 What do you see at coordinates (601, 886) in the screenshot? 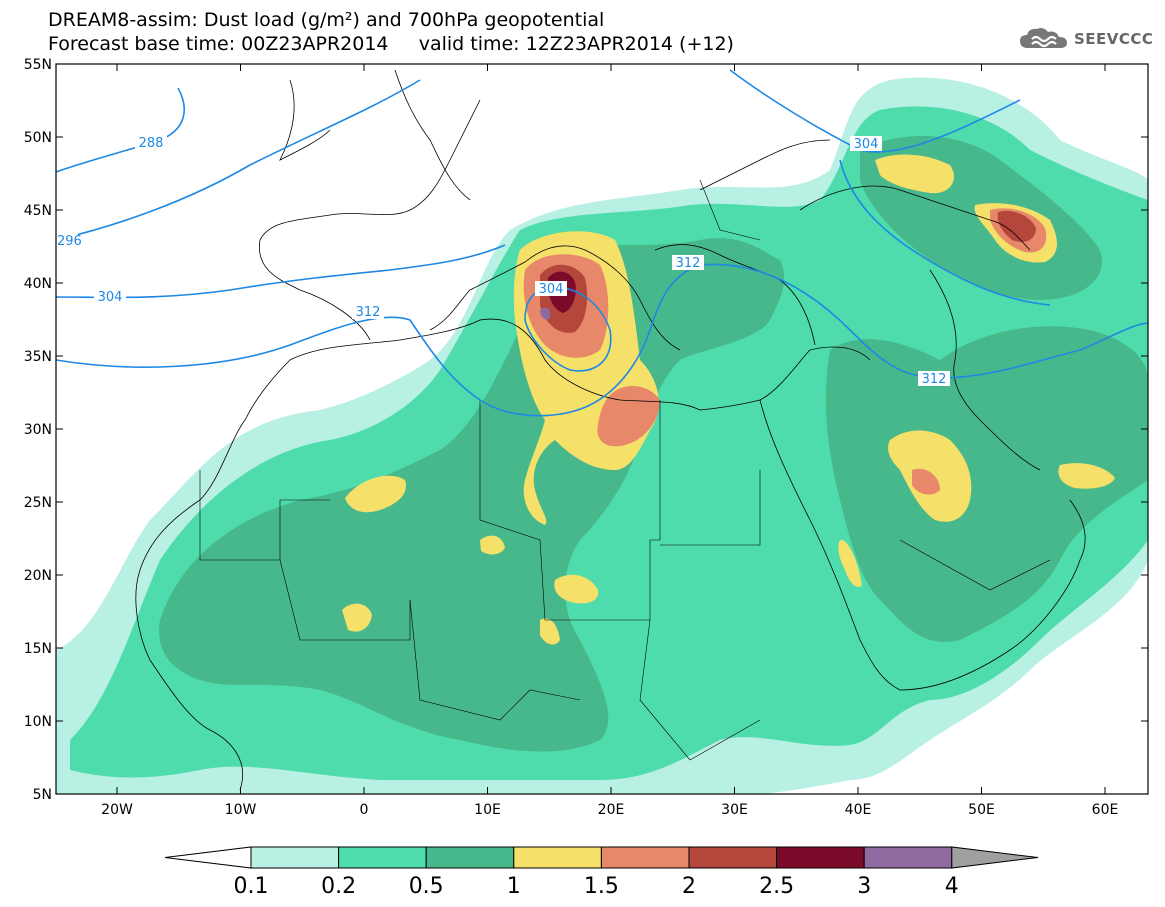
I see `colorbar-label: 1.5` at bounding box center [601, 886].